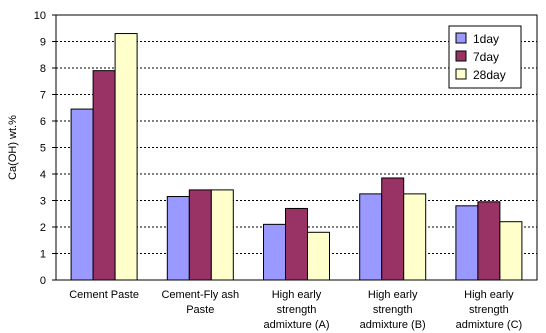  What do you see at coordinates (43, 202) in the screenshot?
I see `y-tick-label: 3` at bounding box center [43, 202].